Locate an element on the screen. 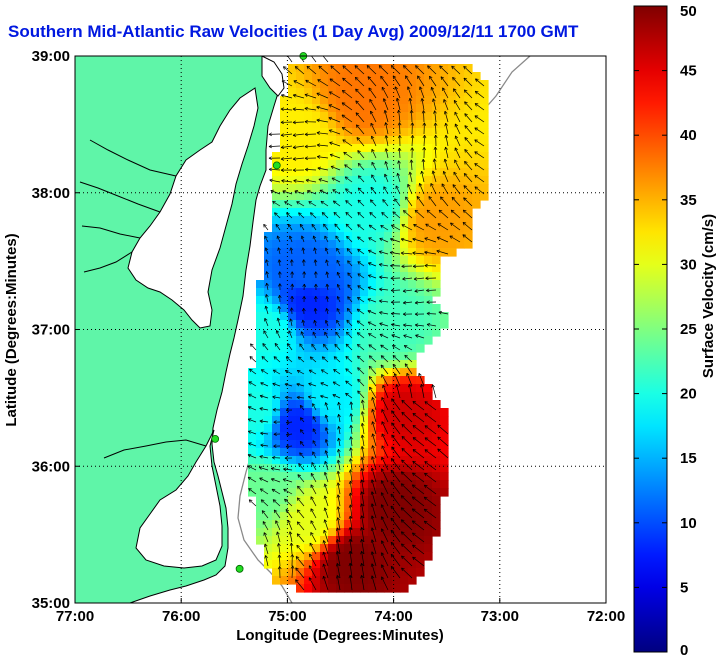  colorbar-tick-label: 30 is located at coordinates (688, 264).